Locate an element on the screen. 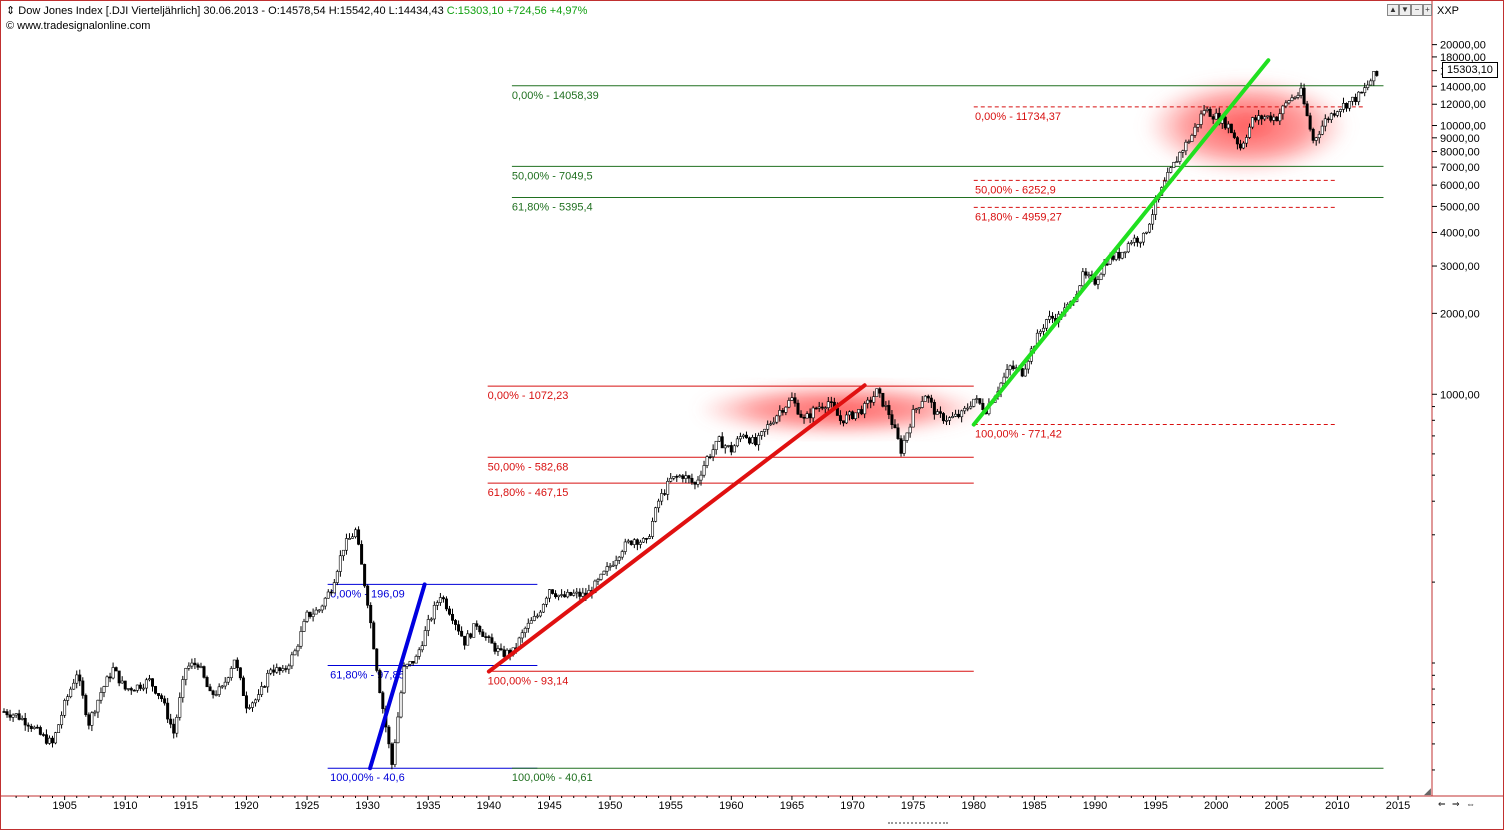 The height and width of the screenshot is (830, 1504). scroll-left-icon: ⇐ is located at coordinates (1442, 804).